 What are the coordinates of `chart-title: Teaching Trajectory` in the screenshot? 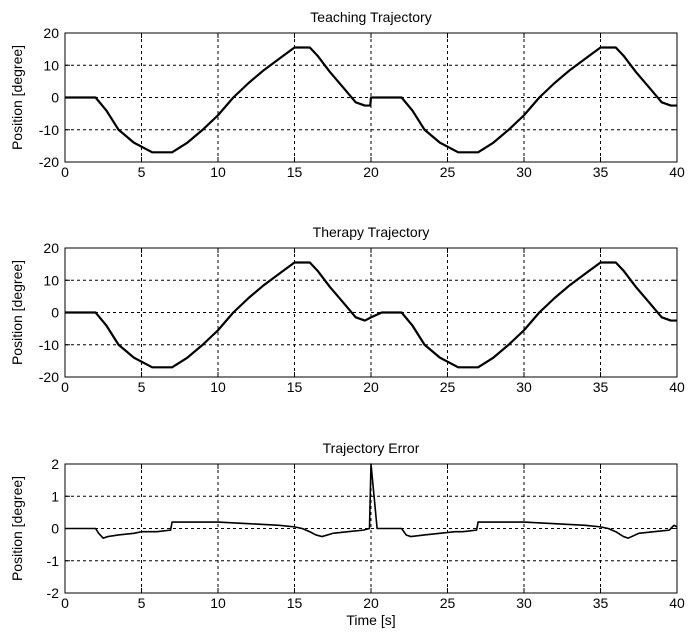 It's located at (370, 17).